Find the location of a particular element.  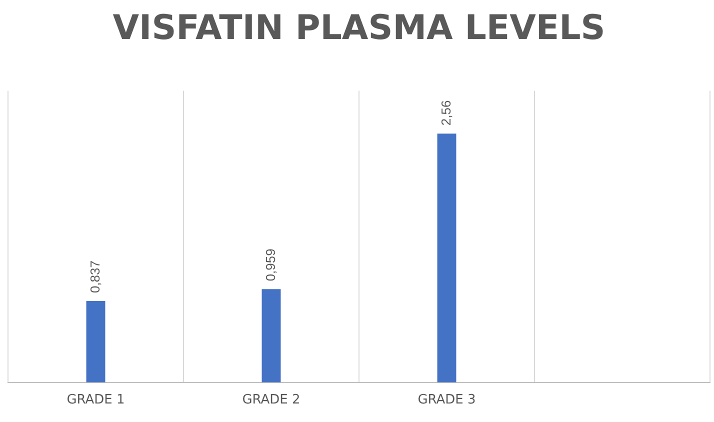

x-tick-label: GRADE 1 is located at coordinates (95, 400).